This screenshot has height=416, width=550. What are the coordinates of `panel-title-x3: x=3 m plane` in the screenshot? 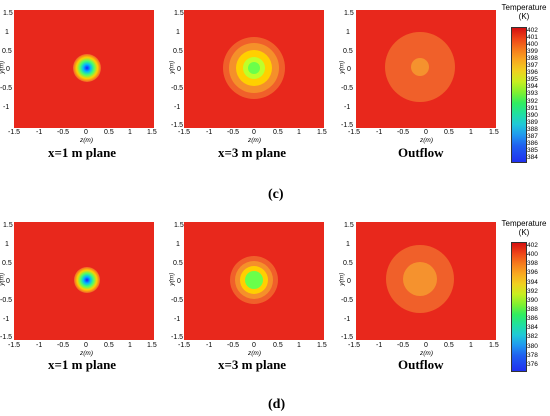 It's located at (252, 364).